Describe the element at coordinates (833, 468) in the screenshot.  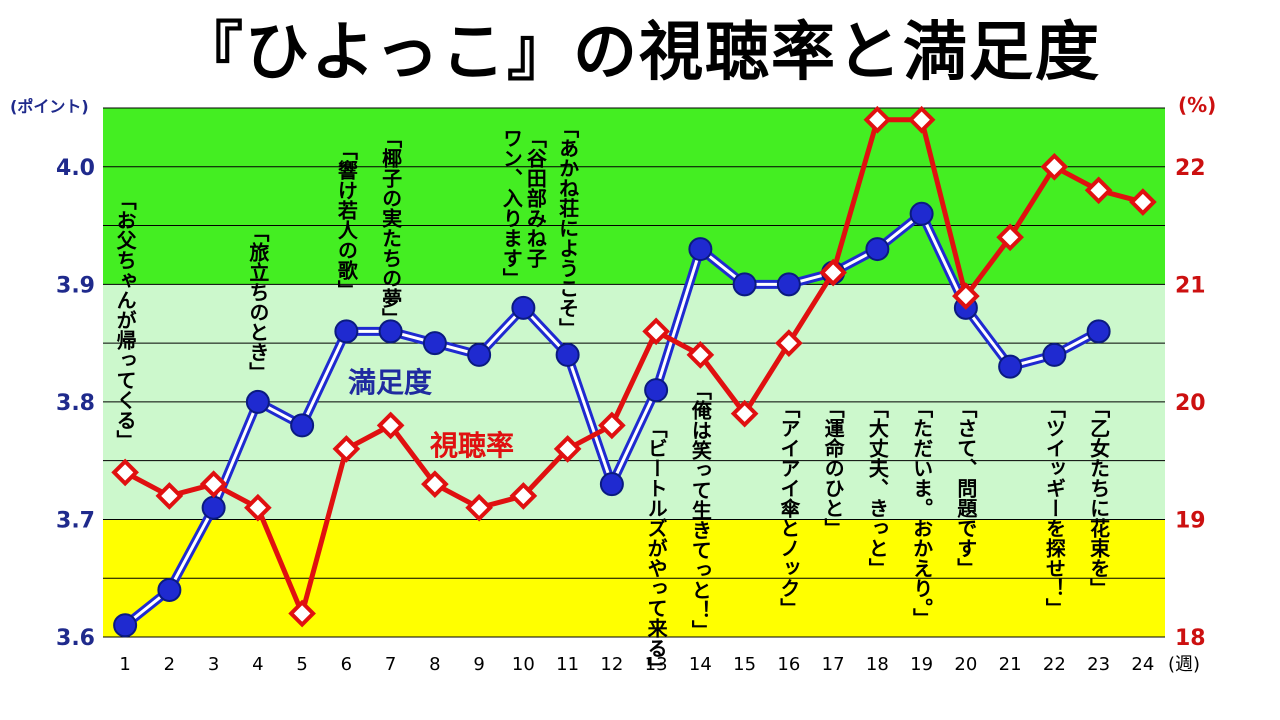
I see `episode-annotation: 「運命のひと」` at that location.